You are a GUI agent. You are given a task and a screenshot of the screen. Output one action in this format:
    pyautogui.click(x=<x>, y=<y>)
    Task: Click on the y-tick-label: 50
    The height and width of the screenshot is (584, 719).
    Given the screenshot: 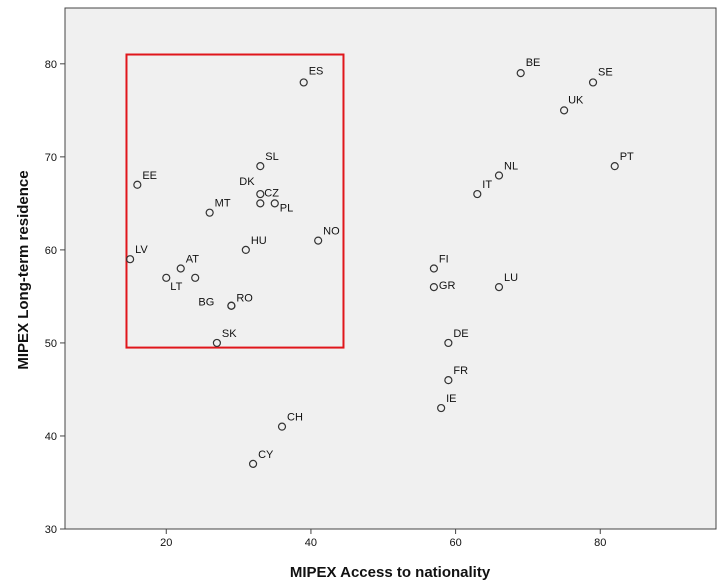 What is the action you would take?
    pyautogui.click(x=51, y=344)
    